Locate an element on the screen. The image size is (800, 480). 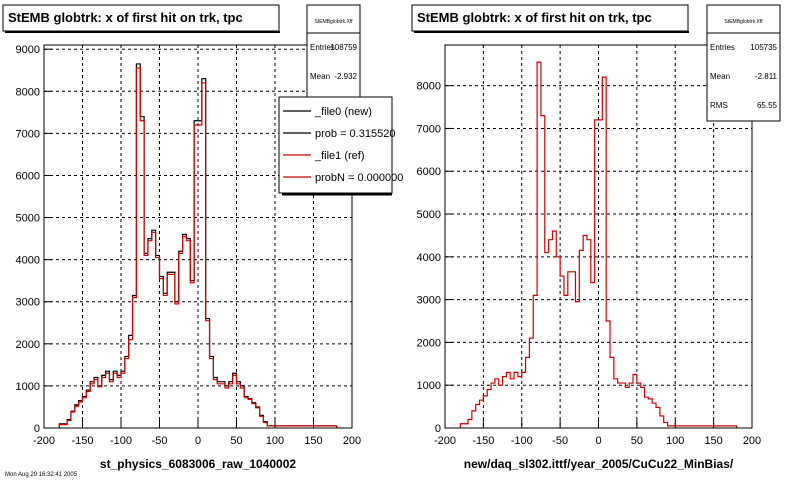
stats-label: RMS is located at coordinates (719, 105).